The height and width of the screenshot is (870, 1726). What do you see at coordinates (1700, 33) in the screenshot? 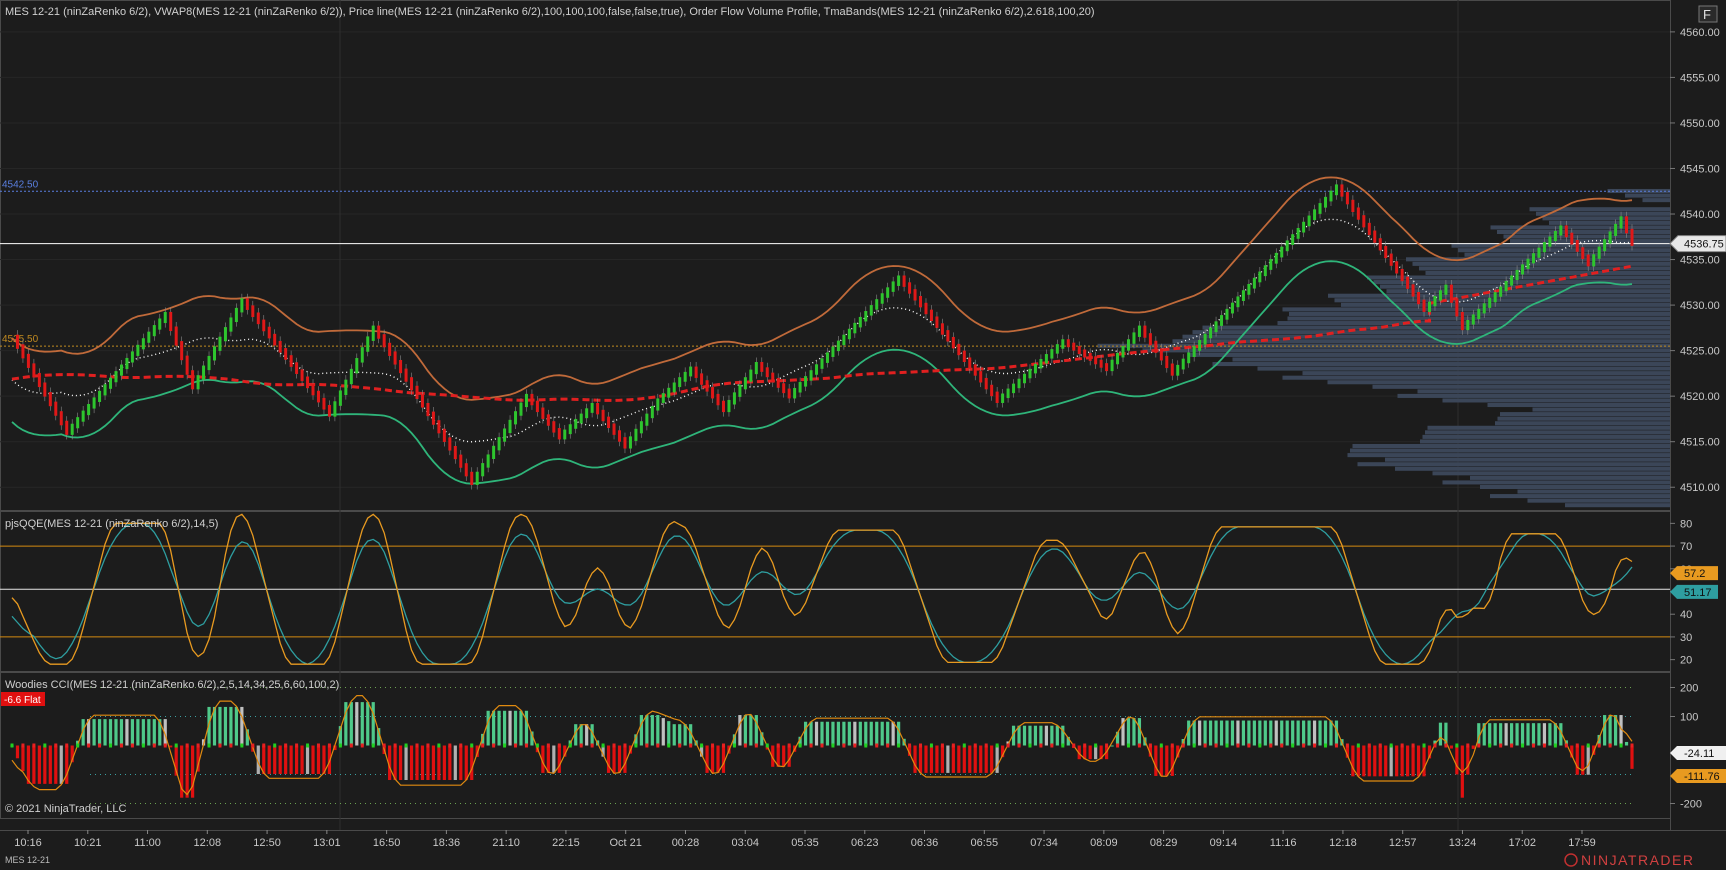
I see `price-tick-label: 4560.00` at bounding box center [1700, 33].